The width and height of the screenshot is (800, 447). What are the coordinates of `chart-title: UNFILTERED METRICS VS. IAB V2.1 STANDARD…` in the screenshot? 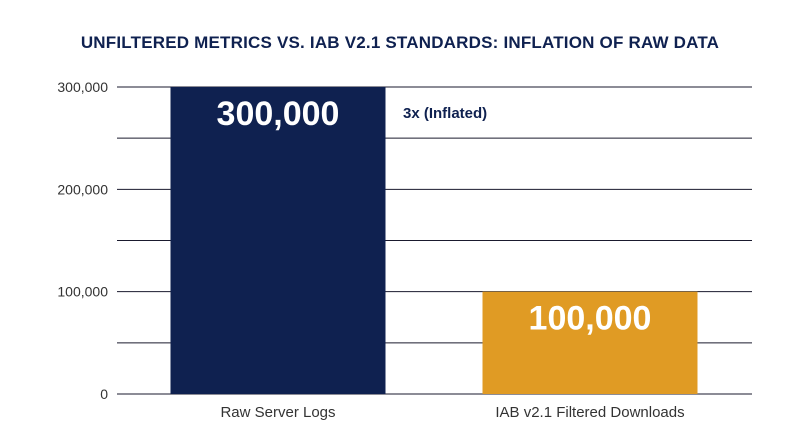 It's located at (400, 42).